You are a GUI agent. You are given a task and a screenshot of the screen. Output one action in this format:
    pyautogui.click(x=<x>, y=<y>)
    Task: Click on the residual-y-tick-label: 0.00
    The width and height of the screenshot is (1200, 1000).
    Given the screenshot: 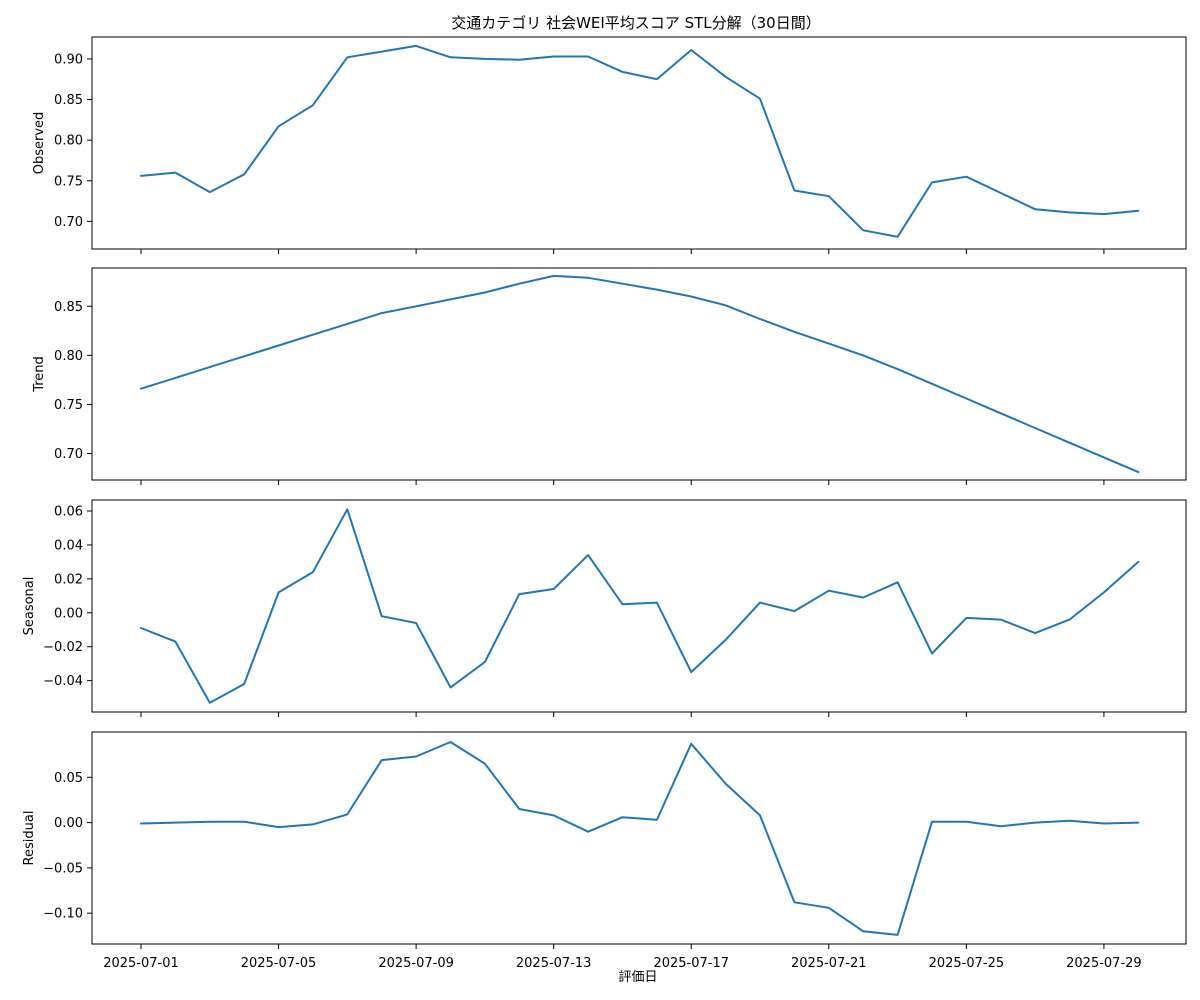 What is the action you would take?
    pyautogui.click(x=68, y=823)
    